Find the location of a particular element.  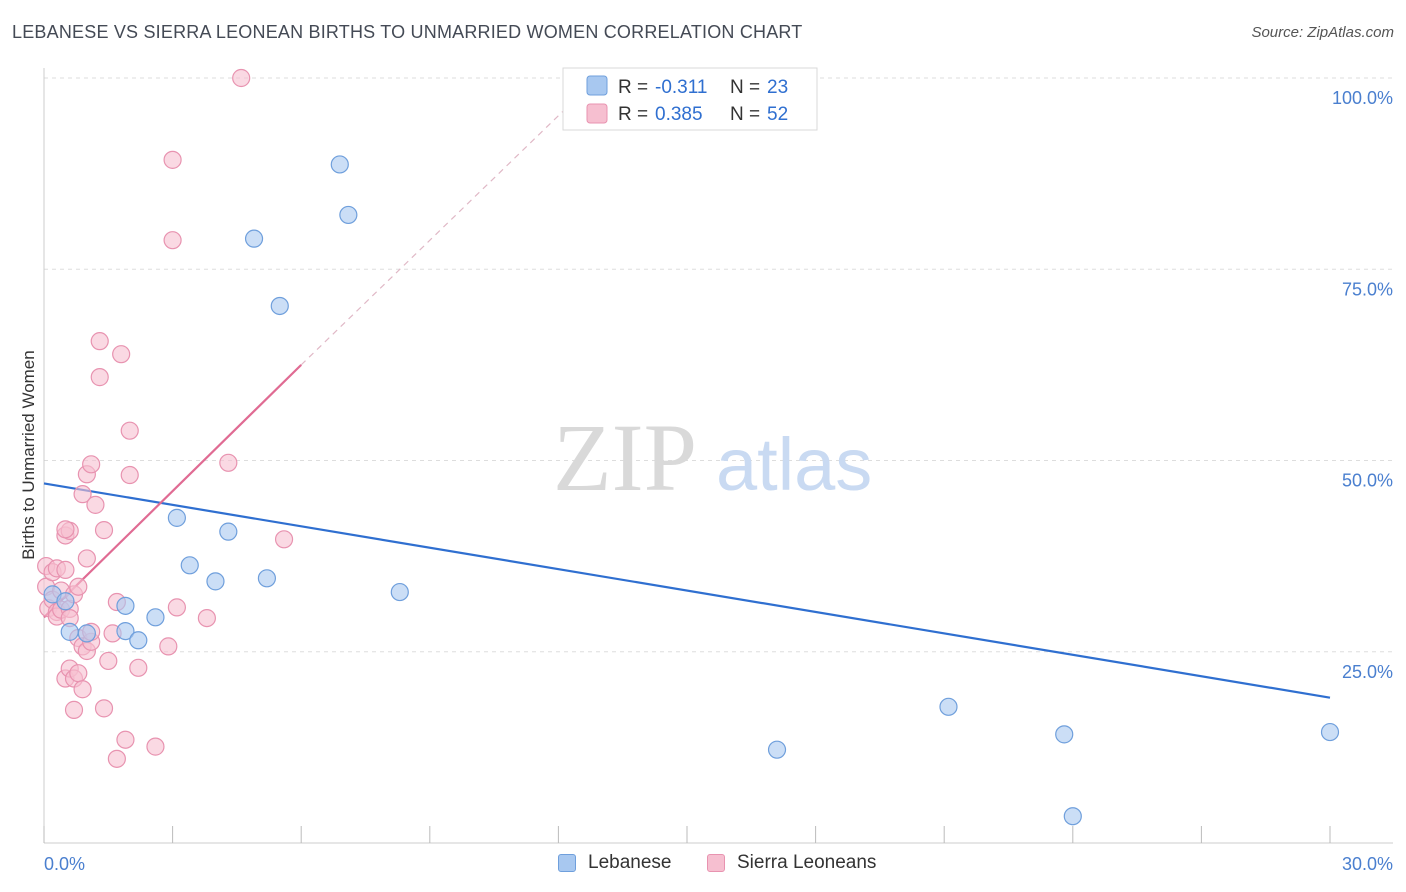

legend-n-value-1: 23 is located at coordinates (777, 87).